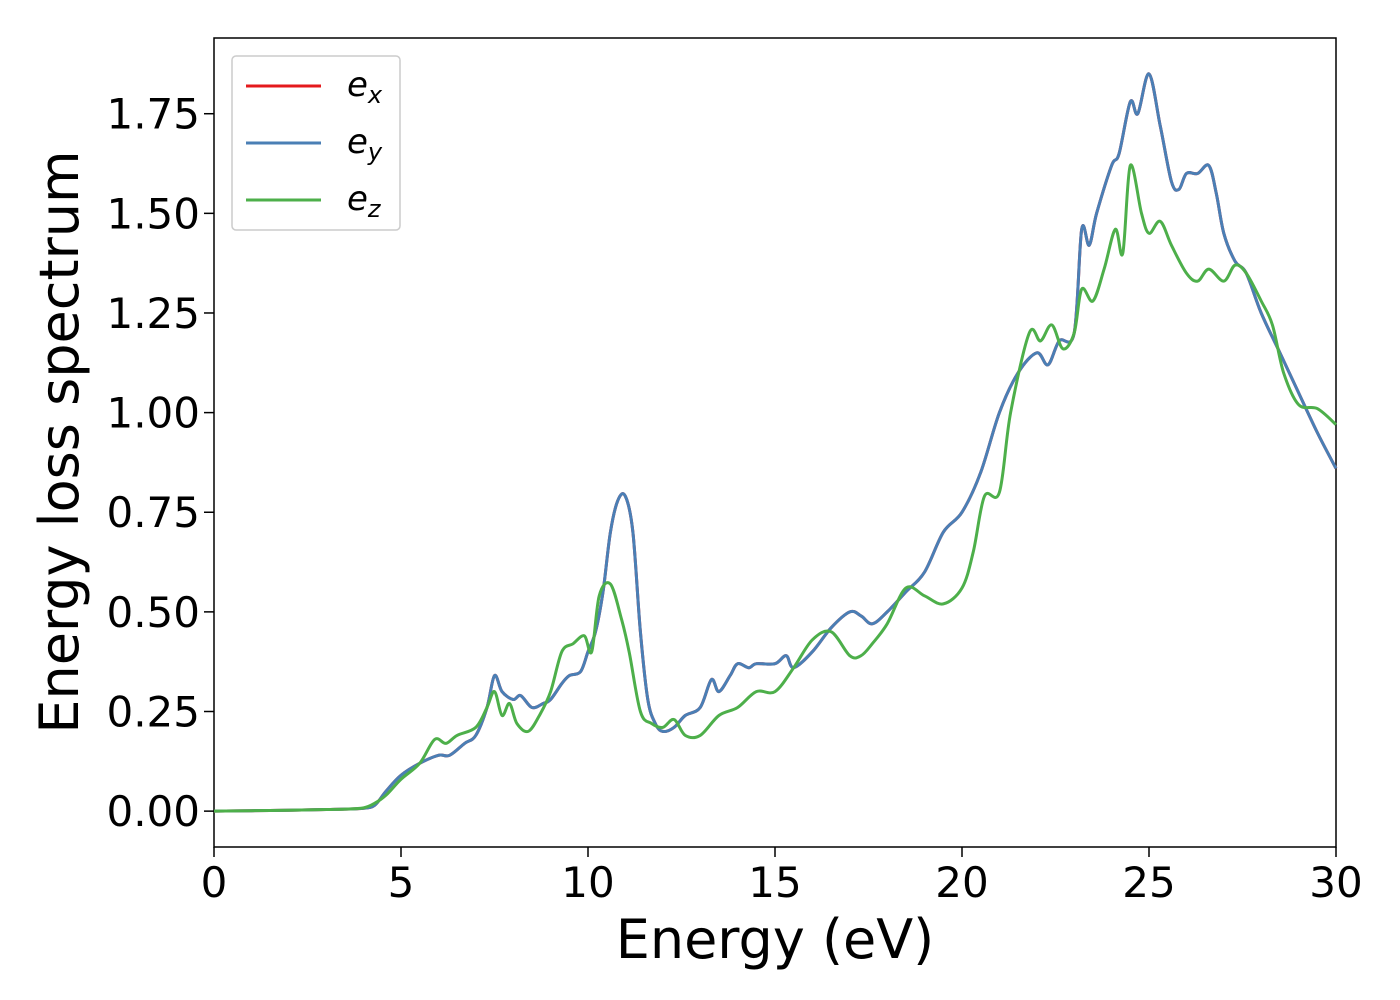 The height and width of the screenshot is (1000, 1400). What do you see at coordinates (365, 144) in the screenshot?
I see `legend-label: ey` at bounding box center [365, 144].